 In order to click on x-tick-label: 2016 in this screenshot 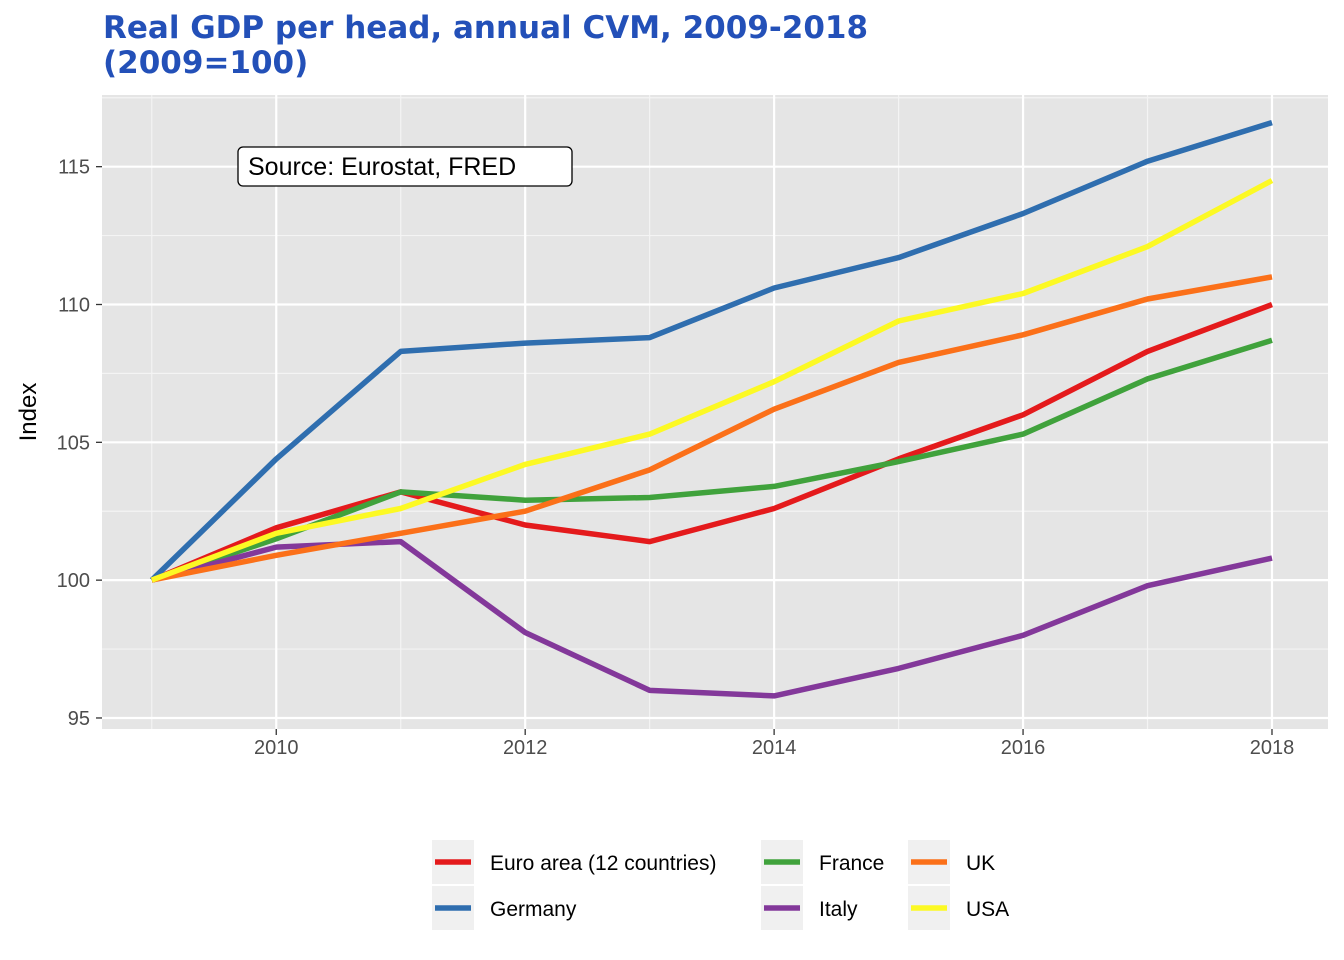, I will do `click(1023, 748)`.